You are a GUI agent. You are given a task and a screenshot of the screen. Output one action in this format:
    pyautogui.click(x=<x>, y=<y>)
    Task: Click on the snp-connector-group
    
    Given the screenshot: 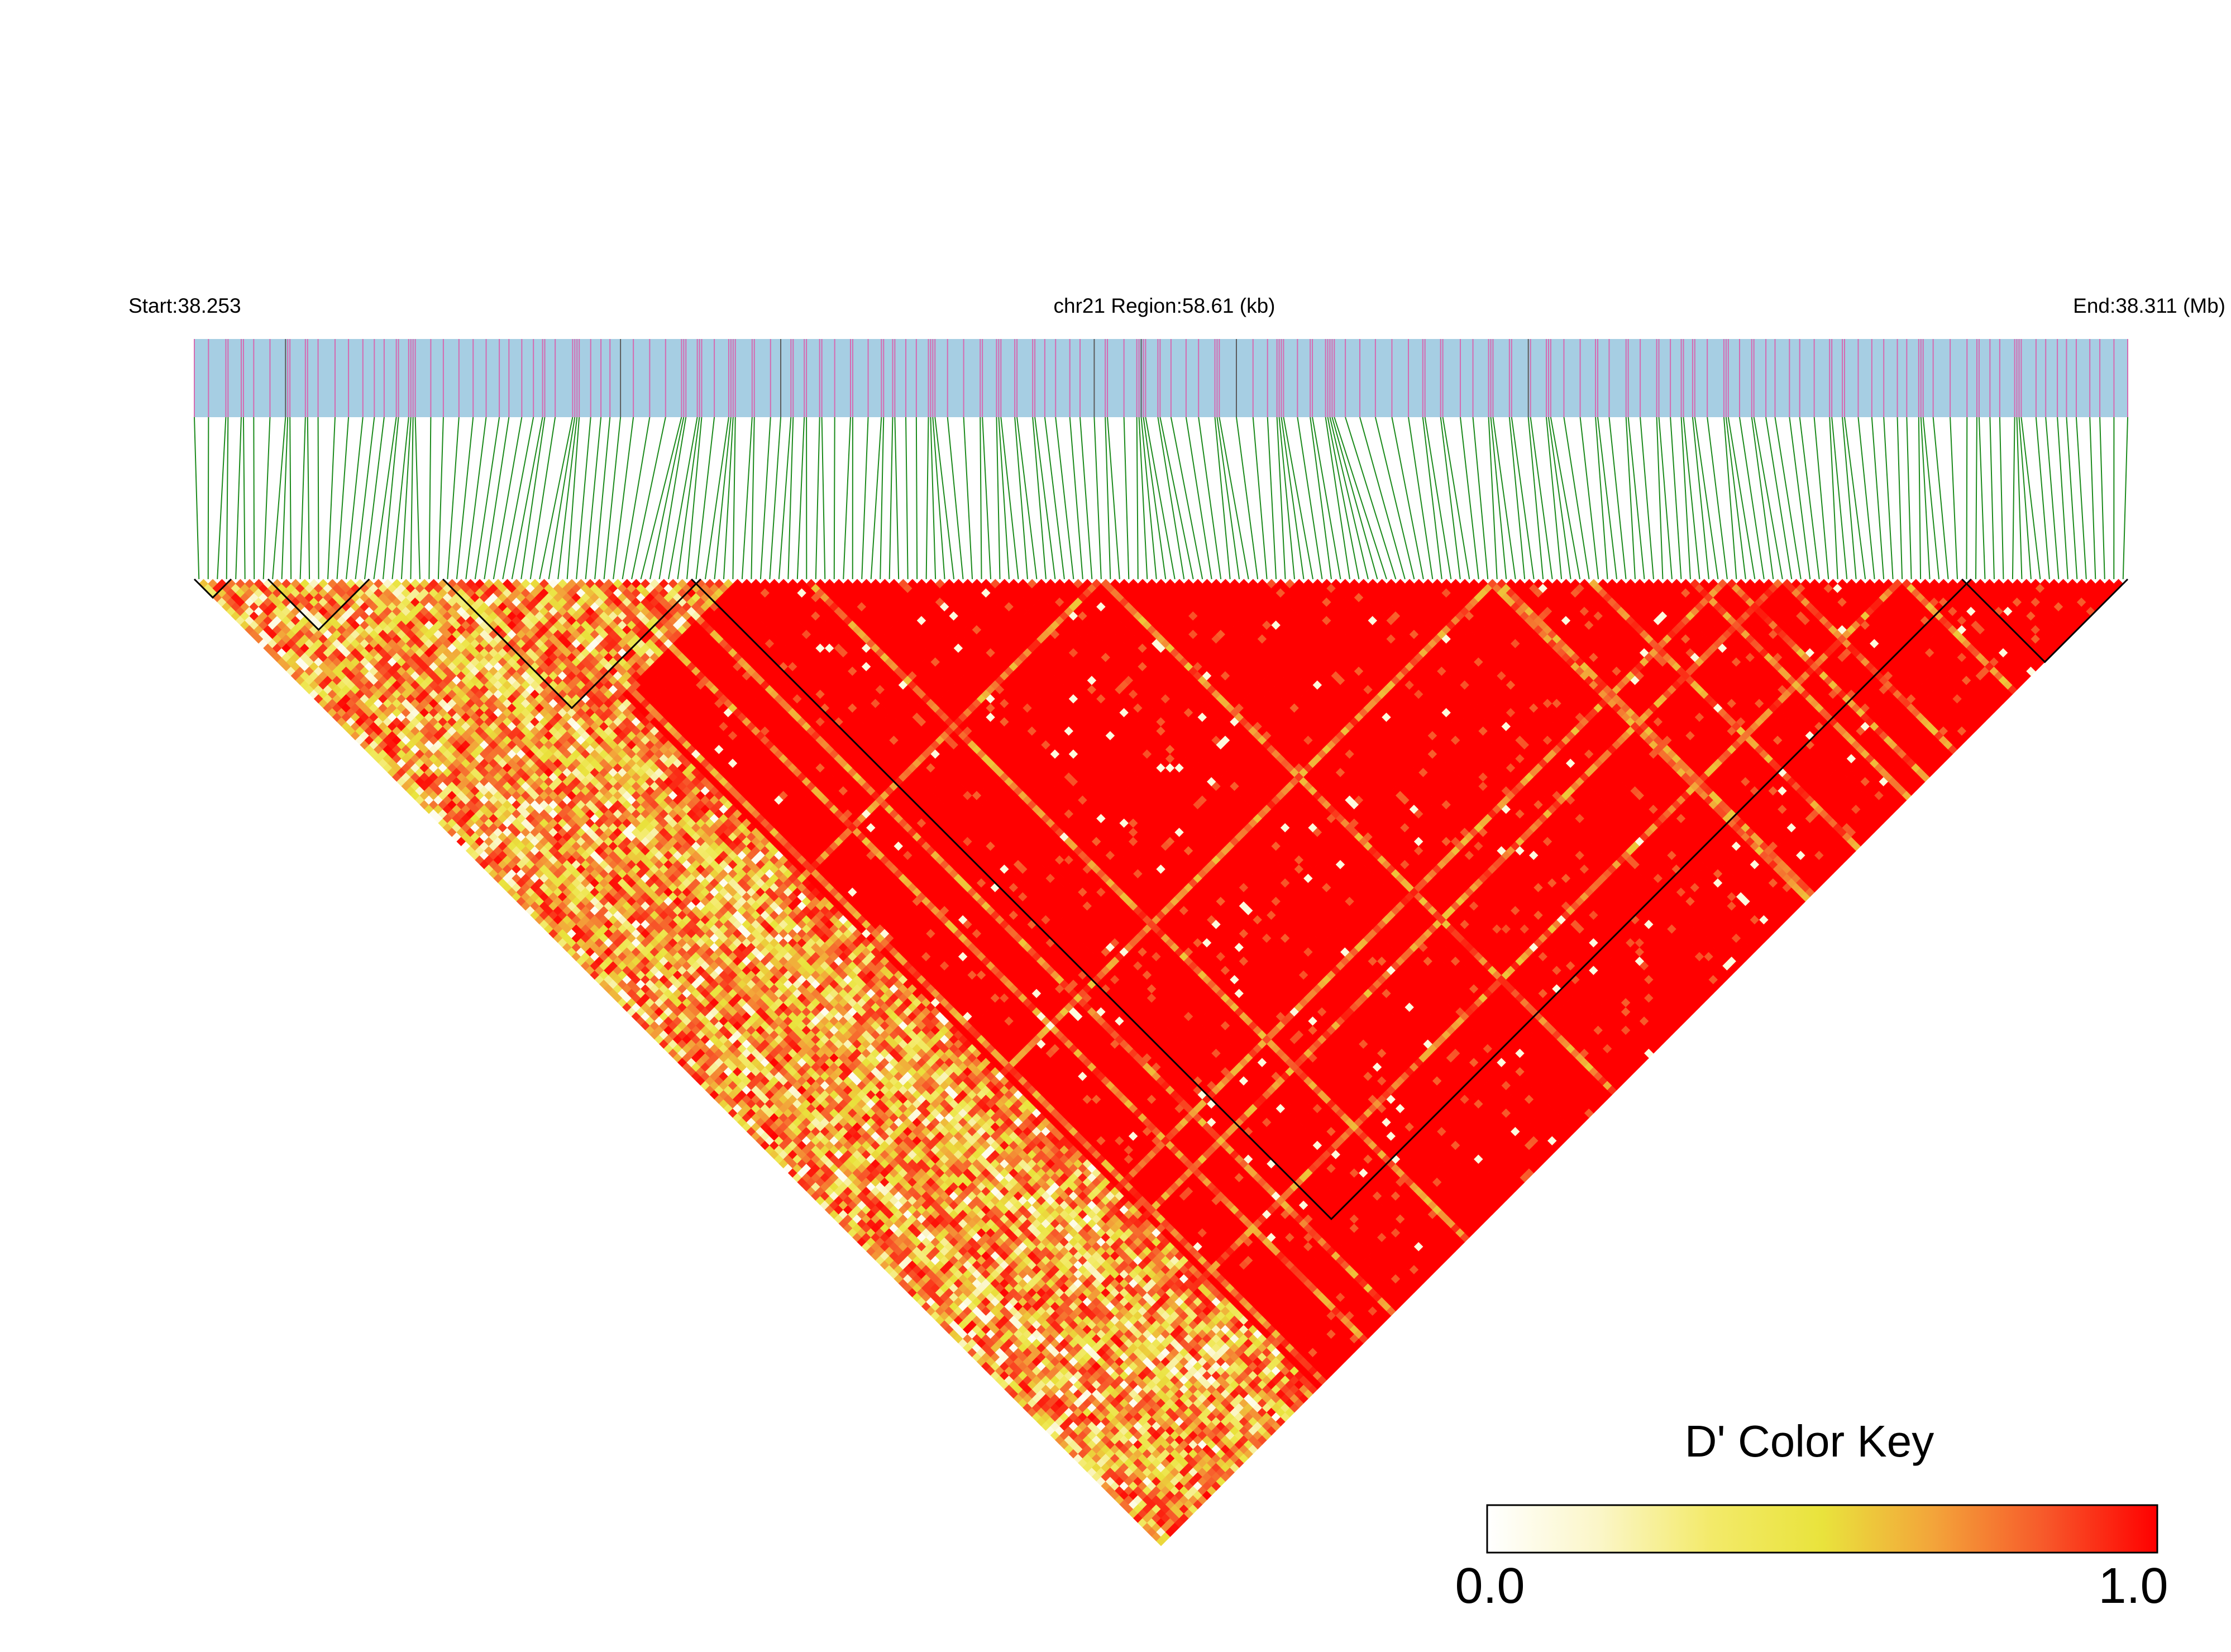 What is the action you would take?
    pyautogui.click(x=1161, y=498)
    